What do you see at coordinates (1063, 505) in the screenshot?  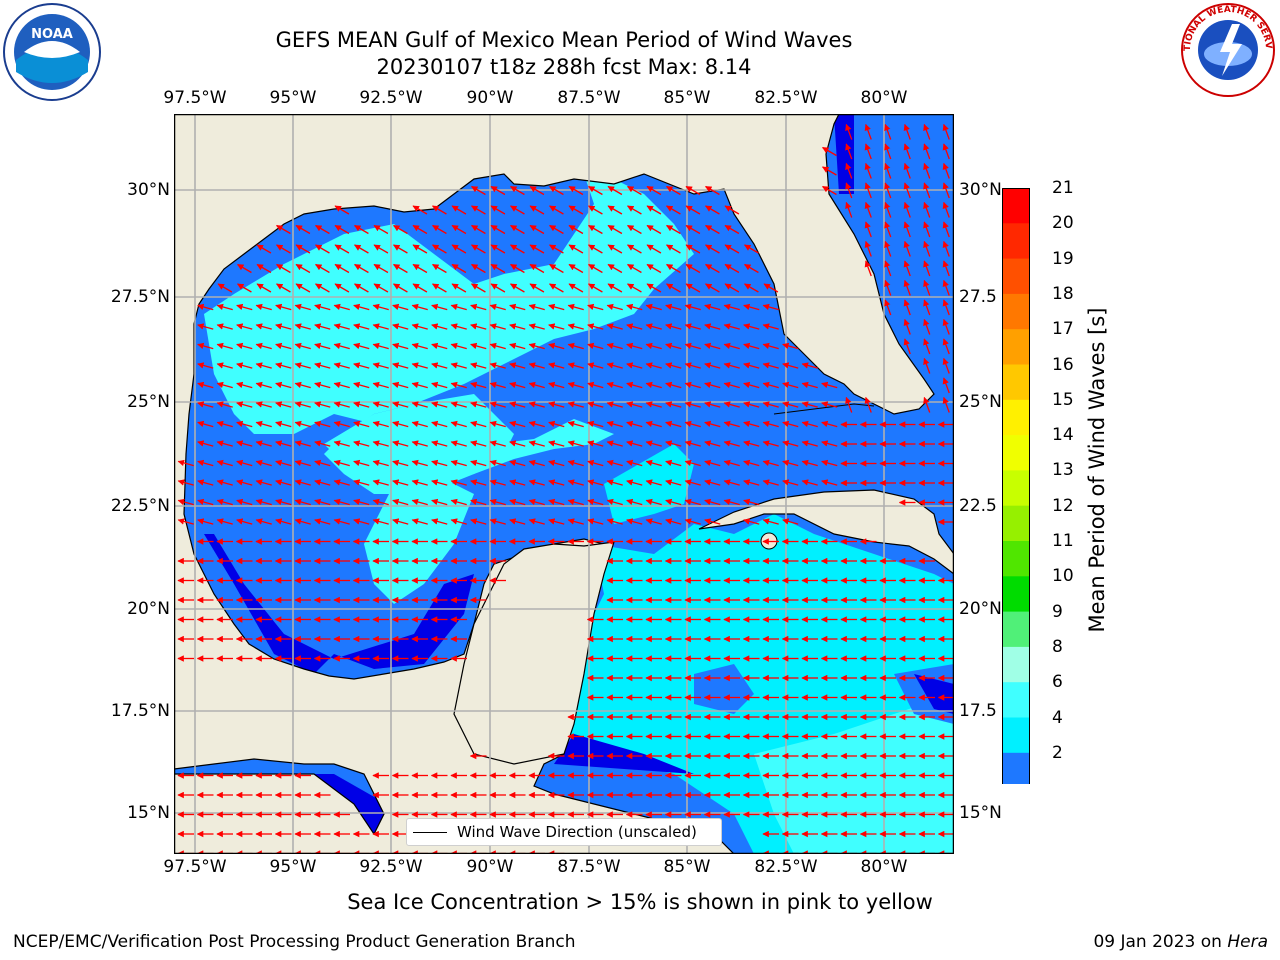 I see `colorbar-tick-label: 12` at bounding box center [1063, 505].